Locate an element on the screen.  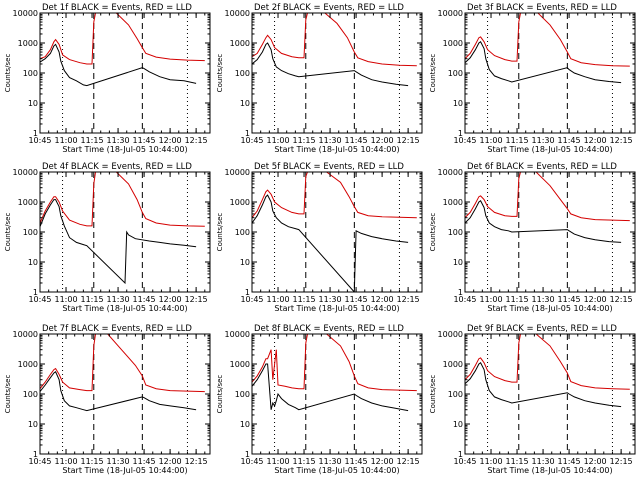
det-4-xtick-label: 12:15 is located at coordinates (196, 299).